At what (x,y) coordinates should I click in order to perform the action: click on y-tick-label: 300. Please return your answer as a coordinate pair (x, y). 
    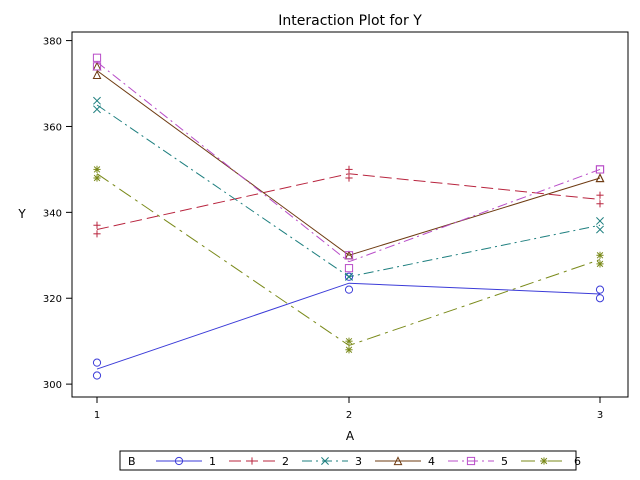
    Looking at the image, I should click on (52, 385).